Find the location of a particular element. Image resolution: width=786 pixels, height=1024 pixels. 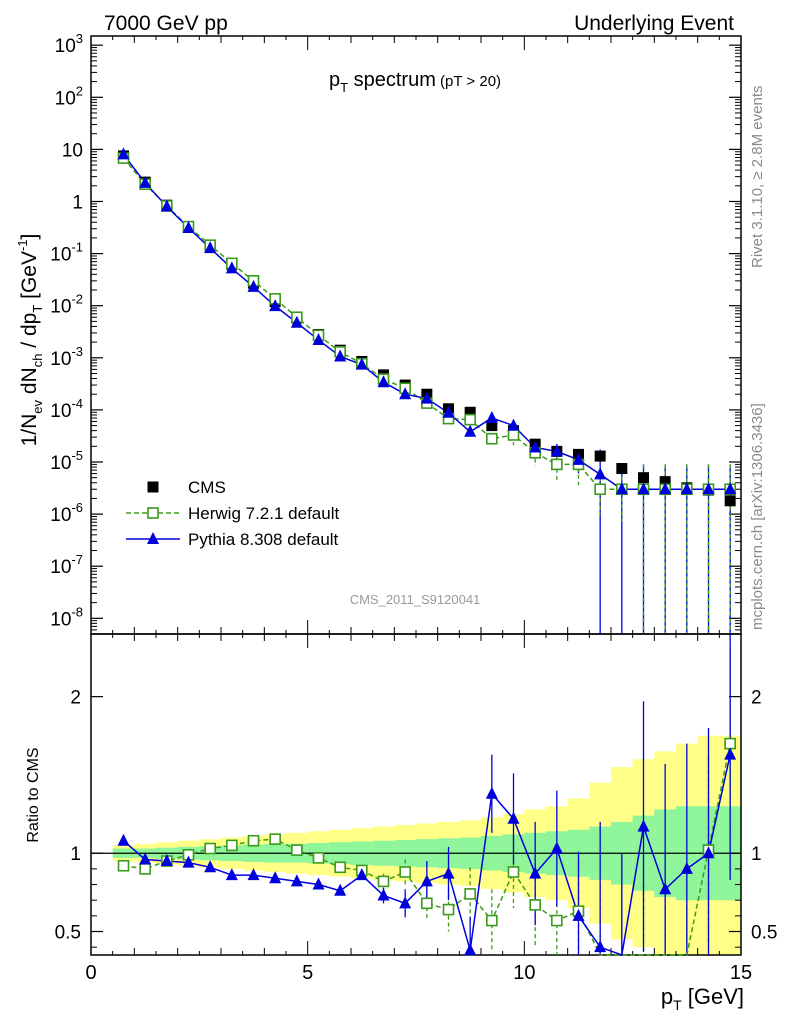

main-ylabel: 1/Nev dNch / dpT [GeV-1] is located at coordinates (30, 340).